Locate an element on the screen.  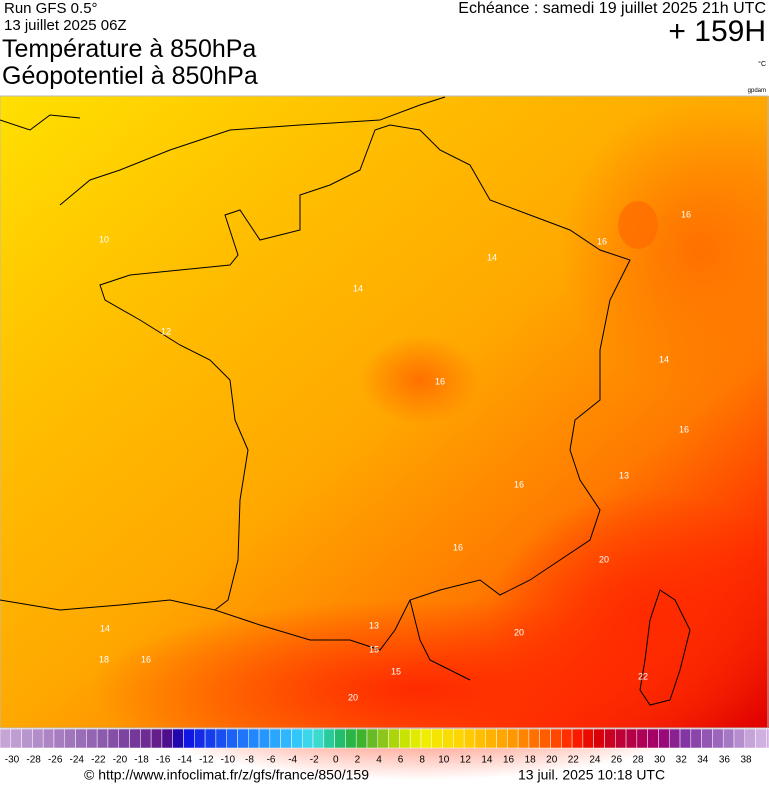
scale-label: -8 is located at coordinates (249, 760).